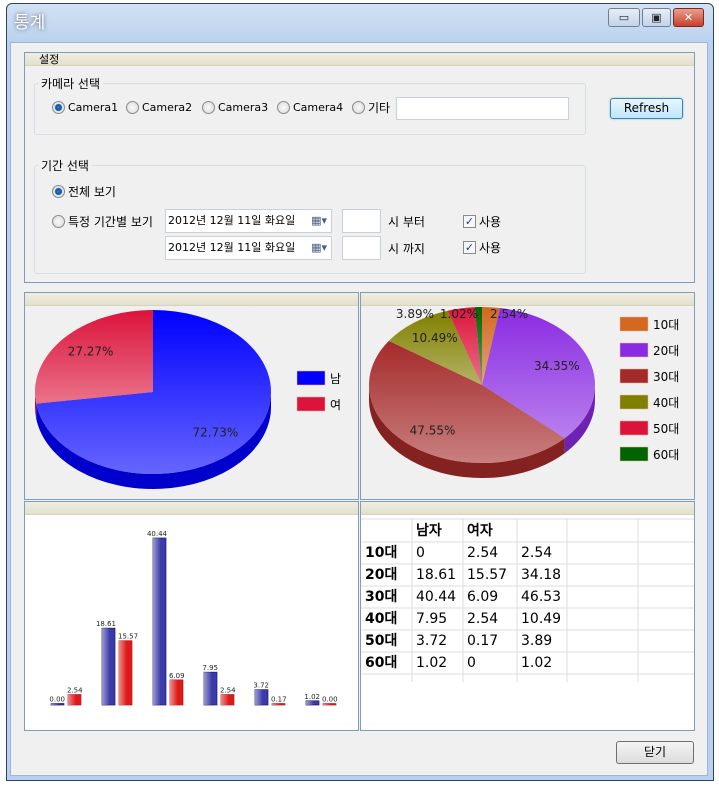  Describe the element at coordinates (490, 248) in the screenshot. I see `end-use-label: 사용` at that location.